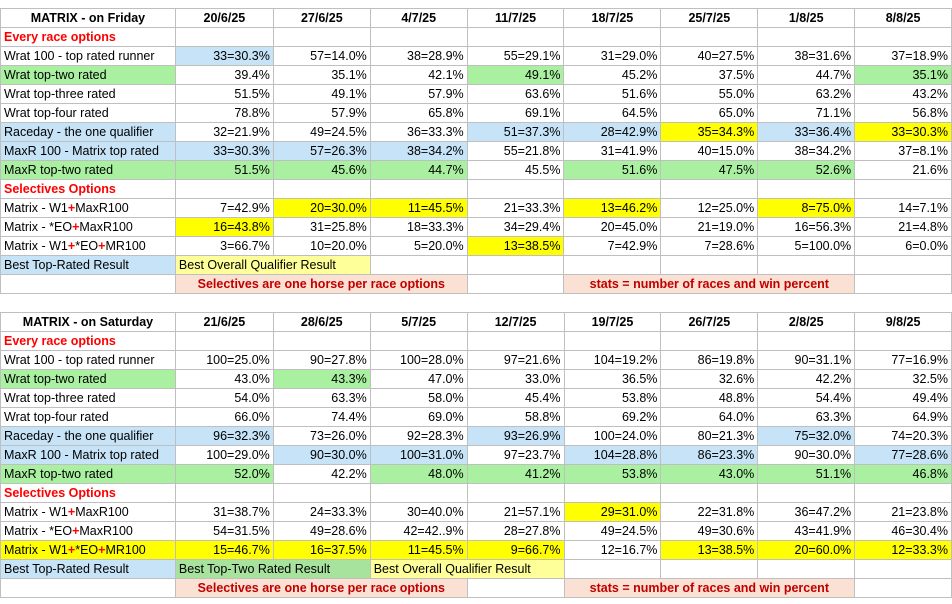 The image size is (952, 604). What do you see at coordinates (806, 531) in the screenshot?
I see `stat-cell: 43=41.9%` at bounding box center [806, 531].